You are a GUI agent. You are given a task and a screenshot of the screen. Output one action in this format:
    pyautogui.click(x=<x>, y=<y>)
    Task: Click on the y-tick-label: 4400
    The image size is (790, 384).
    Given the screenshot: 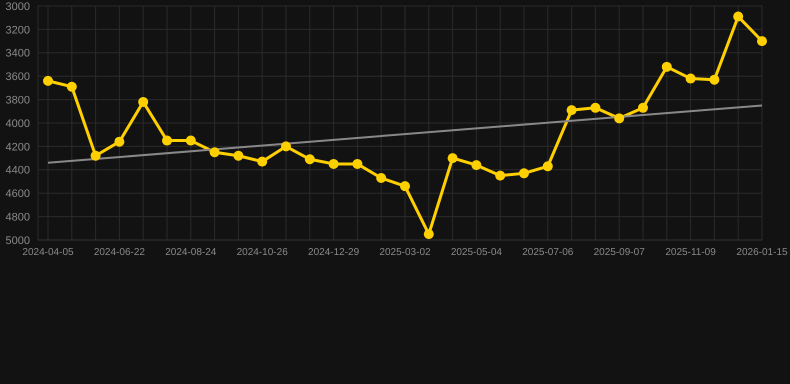 What is the action you would take?
    pyautogui.click(x=18, y=170)
    